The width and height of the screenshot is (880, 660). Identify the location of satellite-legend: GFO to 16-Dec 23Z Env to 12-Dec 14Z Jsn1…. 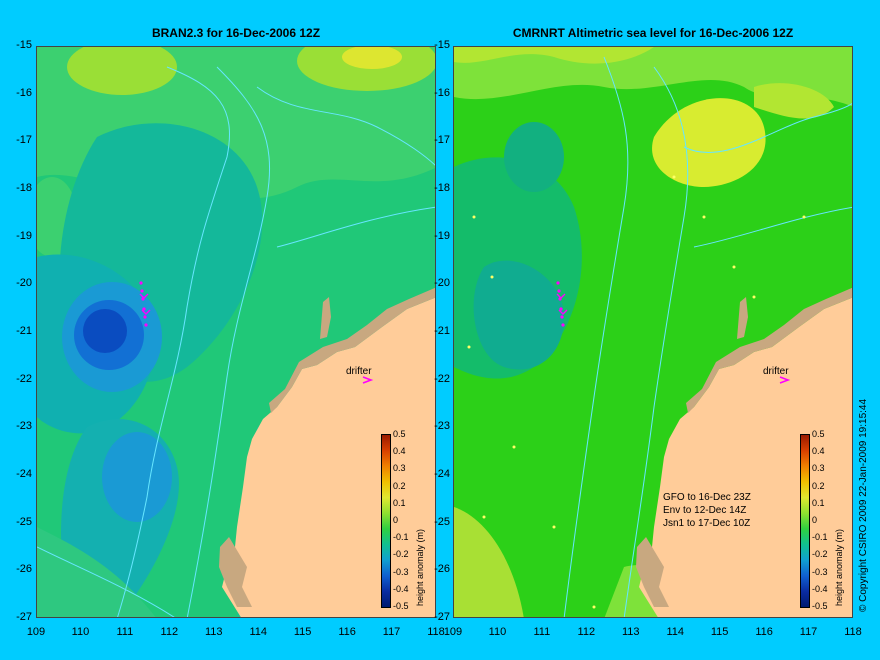
(707, 510).